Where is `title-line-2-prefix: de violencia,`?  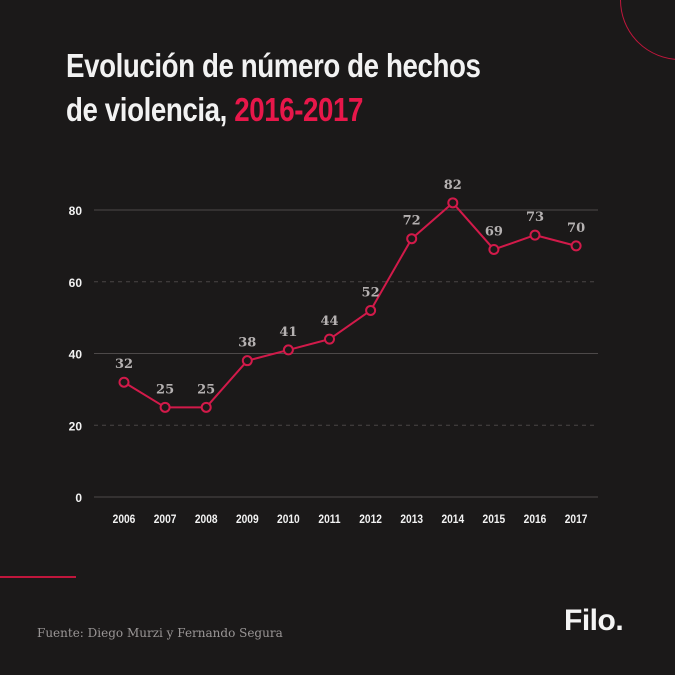
title-line-2-prefix: de violencia, is located at coordinates (150, 109).